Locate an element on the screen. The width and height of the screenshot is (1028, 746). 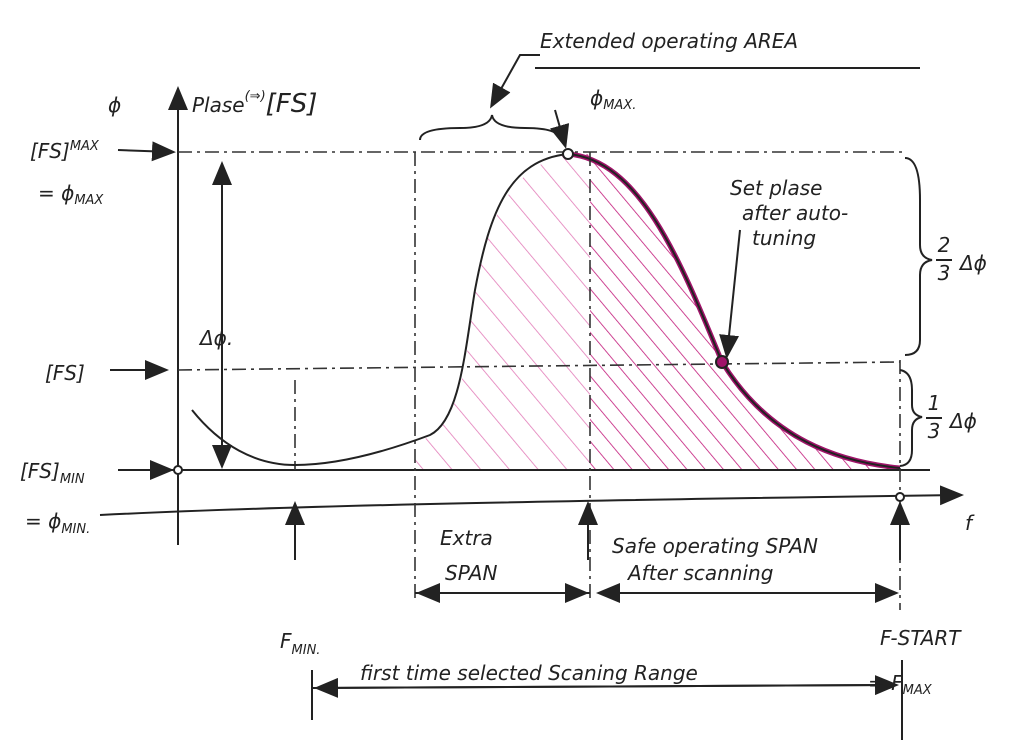
phase-sup: (⇒) is located at coordinates (255, 96).